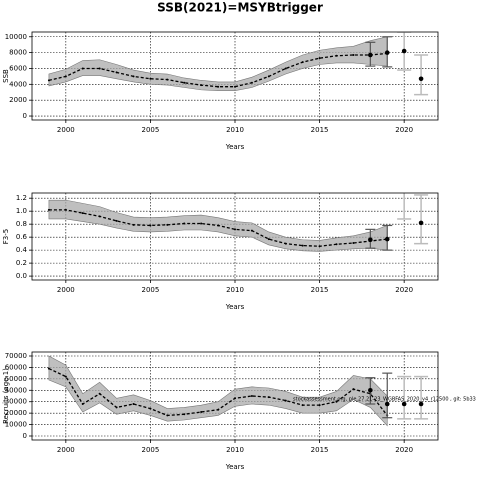 The width and height of the screenshot is (480, 480). What do you see at coordinates (6, 396) in the screenshot?
I see `y-axis-label: Recruits (age 1)` at bounding box center [6, 396].